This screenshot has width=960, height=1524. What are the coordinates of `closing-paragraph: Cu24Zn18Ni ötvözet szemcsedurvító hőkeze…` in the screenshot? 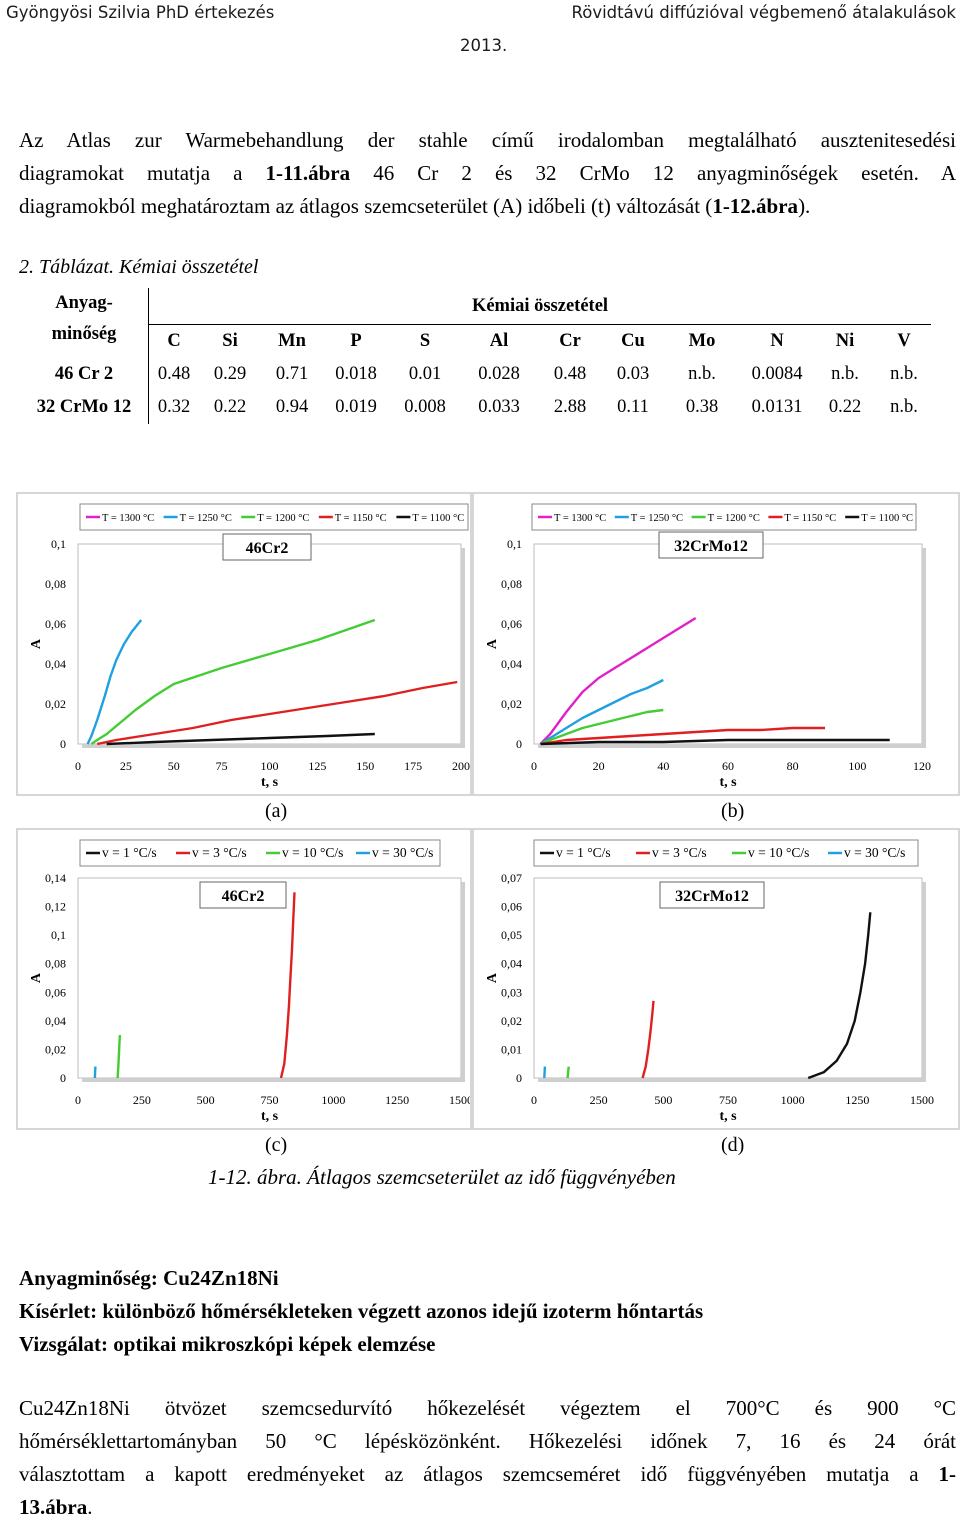 It's located at (487, 1458).